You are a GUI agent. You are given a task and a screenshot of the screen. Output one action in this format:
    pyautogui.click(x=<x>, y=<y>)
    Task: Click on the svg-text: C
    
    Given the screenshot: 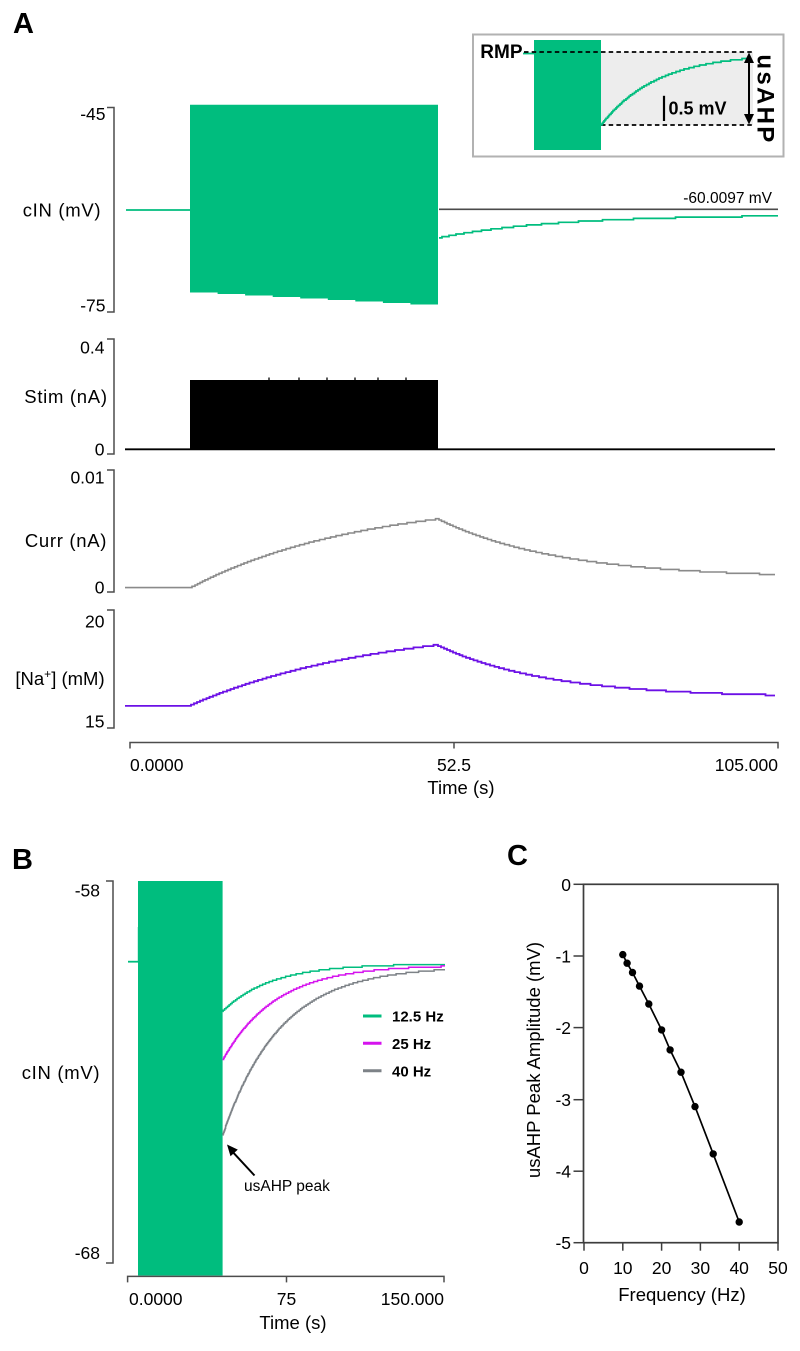 What is the action you would take?
    pyautogui.click(x=517, y=856)
    